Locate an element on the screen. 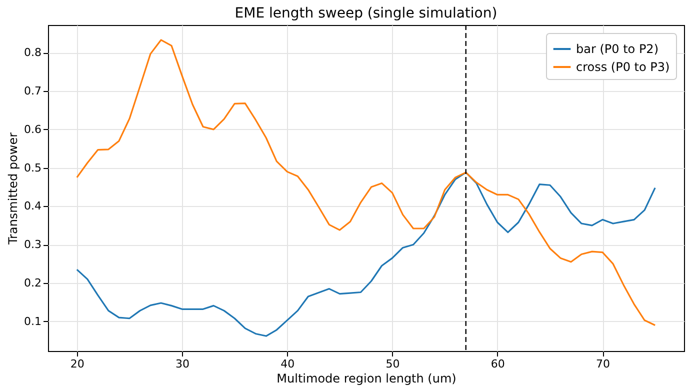 The image size is (690, 390). y-tick-label: 0.7 is located at coordinates (33, 91).